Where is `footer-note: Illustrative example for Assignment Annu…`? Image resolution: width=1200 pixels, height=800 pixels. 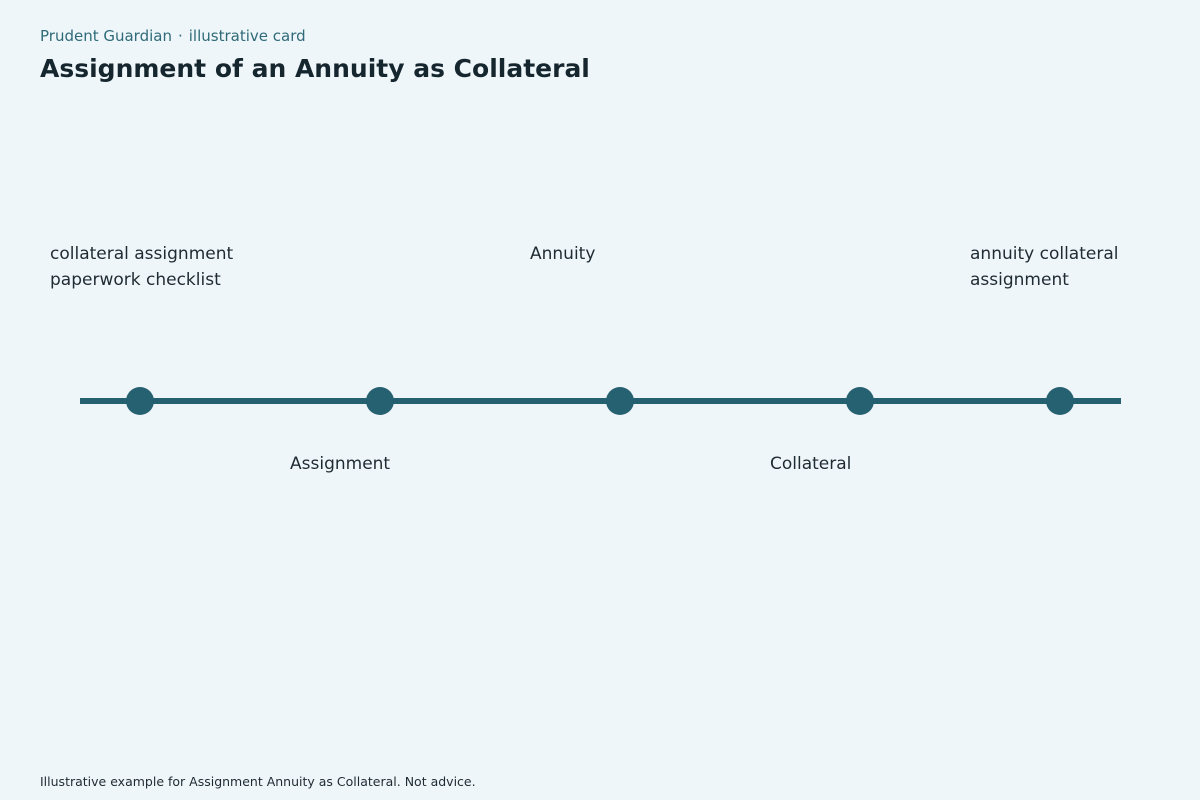
footer-note: Illustrative example for Assignment Annu… is located at coordinates (258, 781).